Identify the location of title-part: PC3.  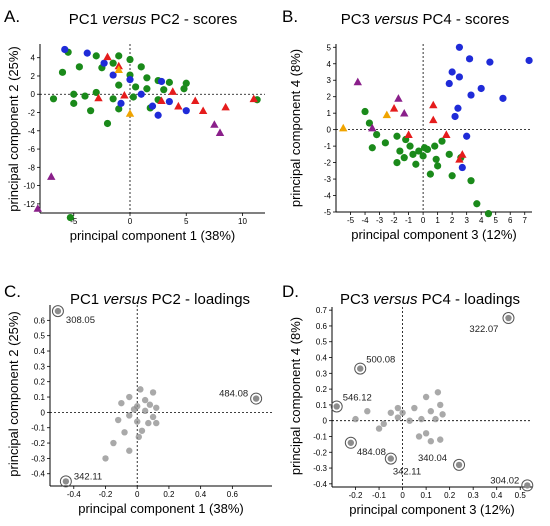
(356, 299).